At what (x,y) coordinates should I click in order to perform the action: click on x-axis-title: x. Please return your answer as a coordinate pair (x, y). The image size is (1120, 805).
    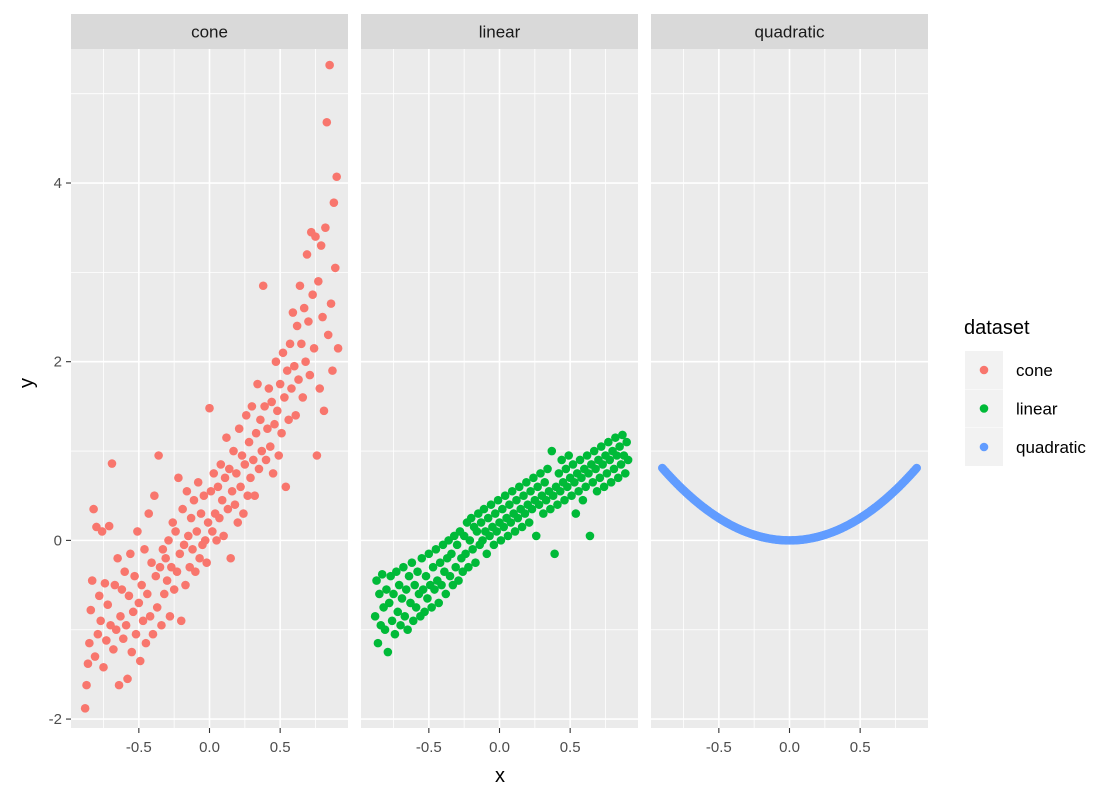
    Looking at the image, I should click on (500, 776).